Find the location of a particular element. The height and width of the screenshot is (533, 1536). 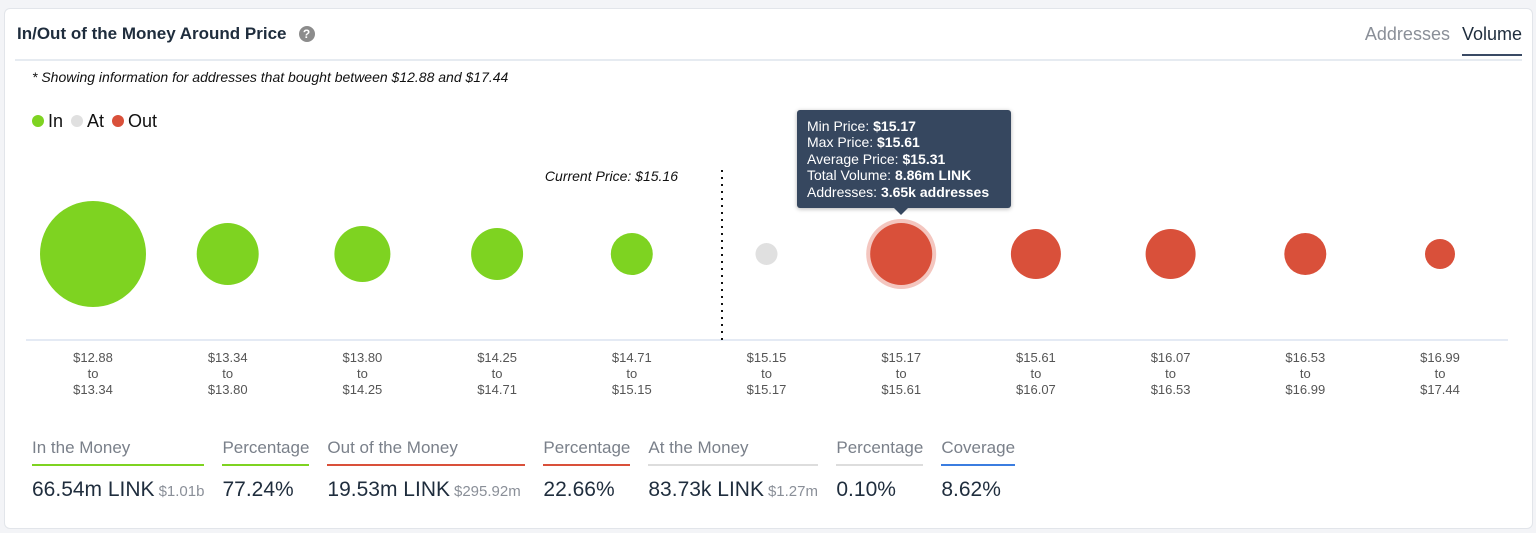

stat-value: 66.54m LINK is located at coordinates (93, 489).